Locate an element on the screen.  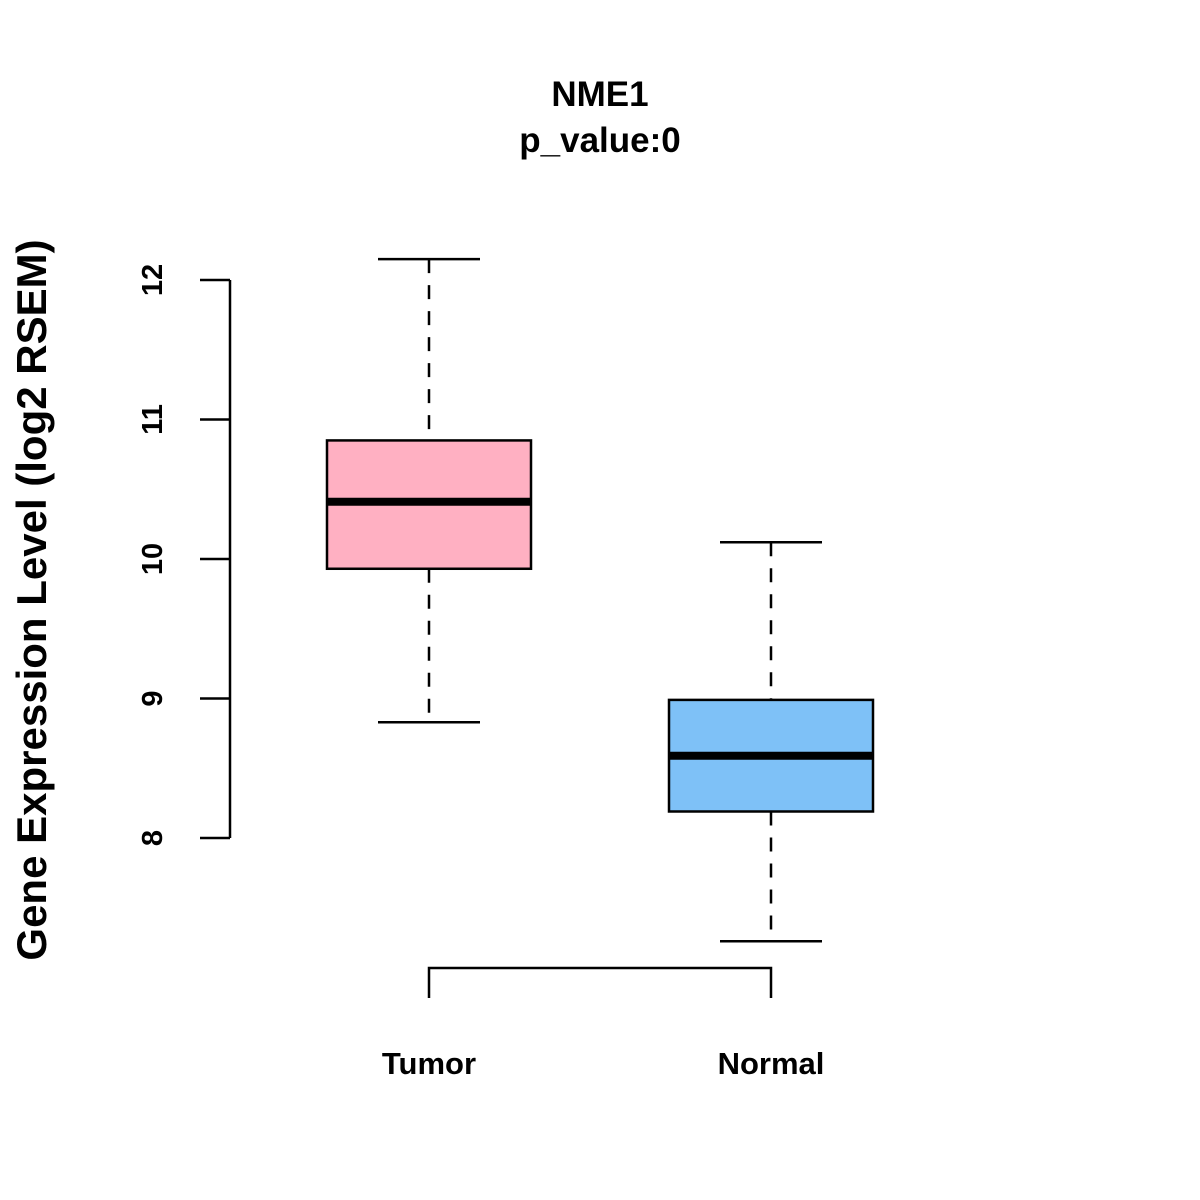
chart-subtitle: p_value:0 is located at coordinates (599, 140).